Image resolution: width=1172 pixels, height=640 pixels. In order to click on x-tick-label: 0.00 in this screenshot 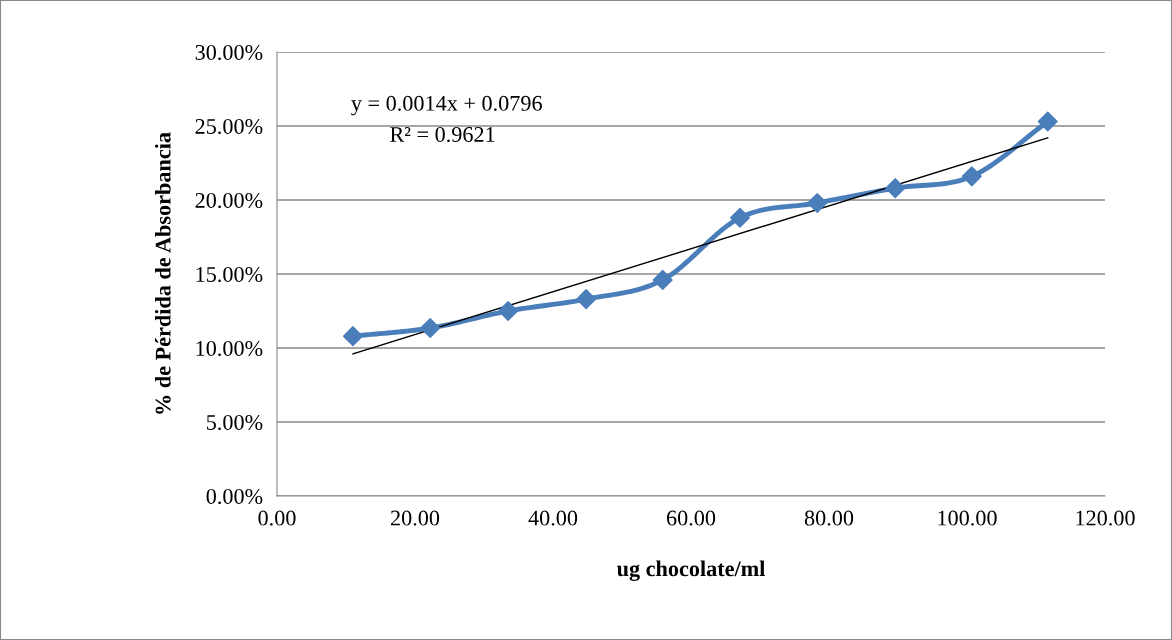, I will do `click(277, 518)`.